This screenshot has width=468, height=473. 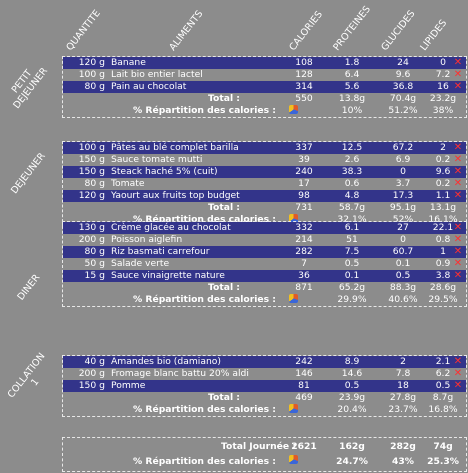 What do you see at coordinates (443, 207) in the screenshot?
I see `section-total-lipides: 13.1g` at bounding box center [443, 207].